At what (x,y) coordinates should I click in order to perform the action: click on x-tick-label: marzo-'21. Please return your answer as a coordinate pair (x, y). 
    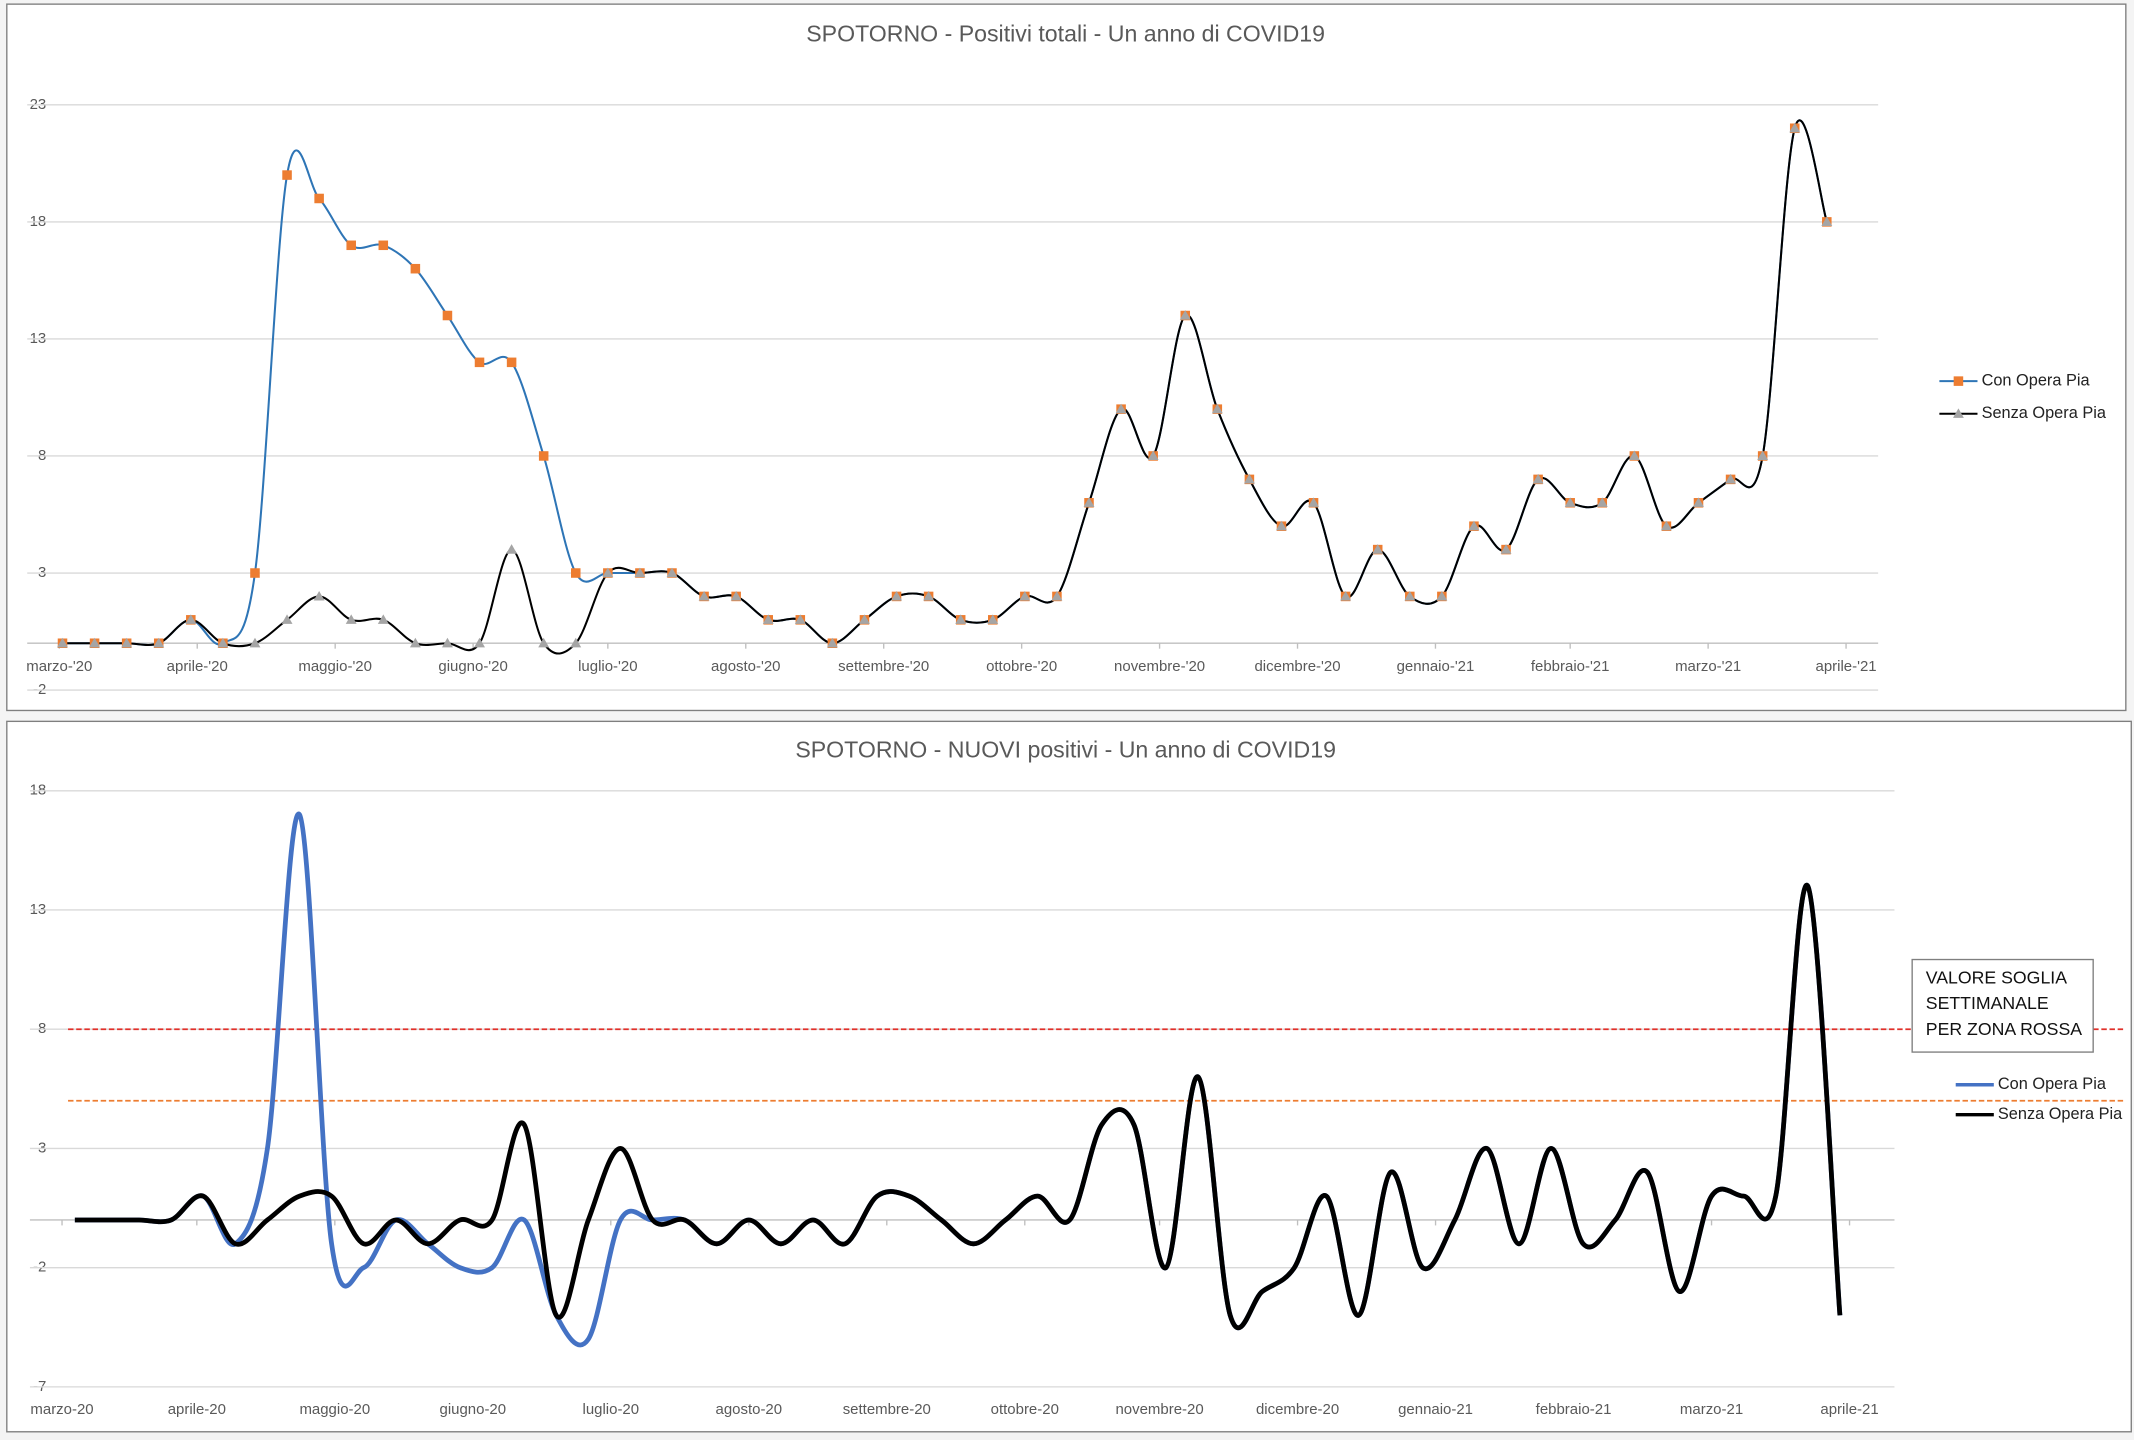
    Looking at the image, I should click on (1708, 666).